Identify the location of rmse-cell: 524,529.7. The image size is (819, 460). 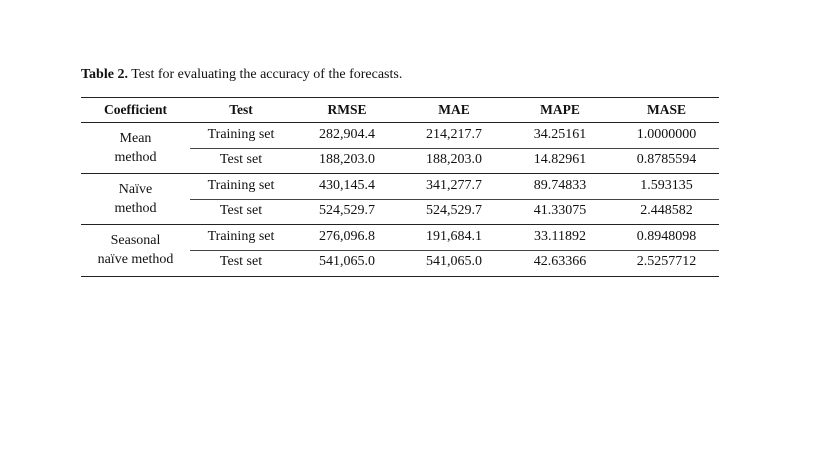
(347, 210).